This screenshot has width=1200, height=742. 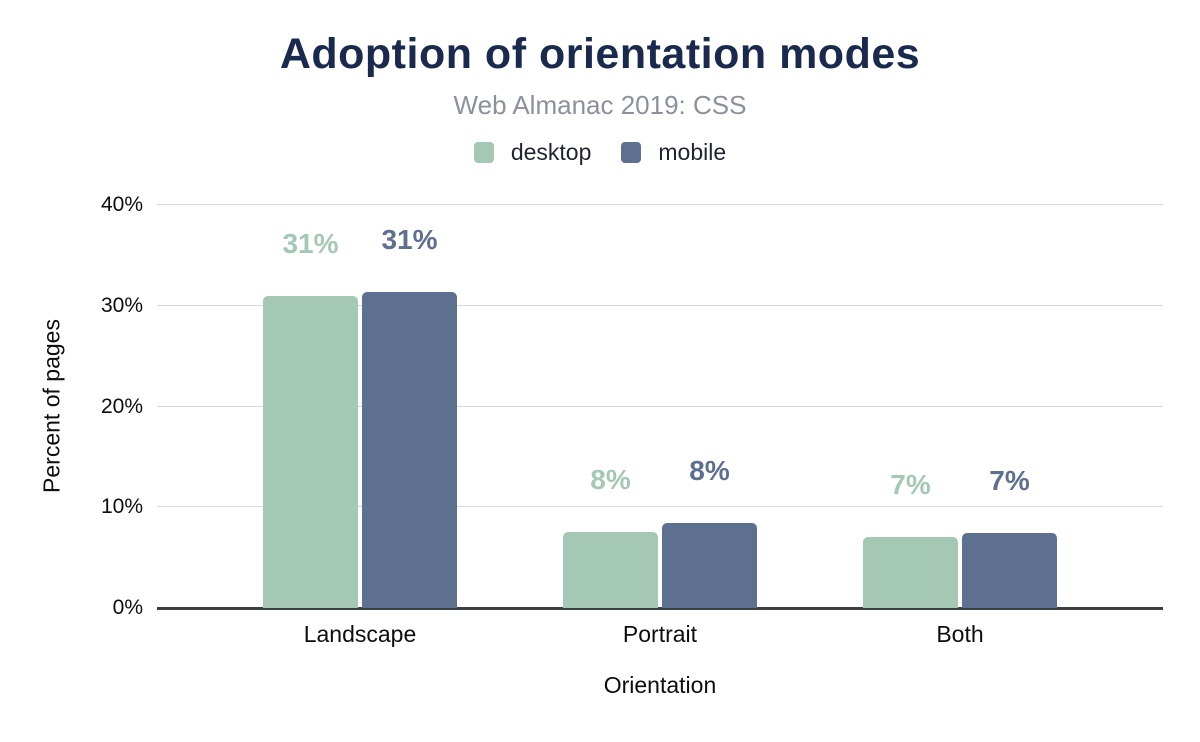 What do you see at coordinates (960, 634) in the screenshot?
I see `x-category-label-both: Both` at bounding box center [960, 634].